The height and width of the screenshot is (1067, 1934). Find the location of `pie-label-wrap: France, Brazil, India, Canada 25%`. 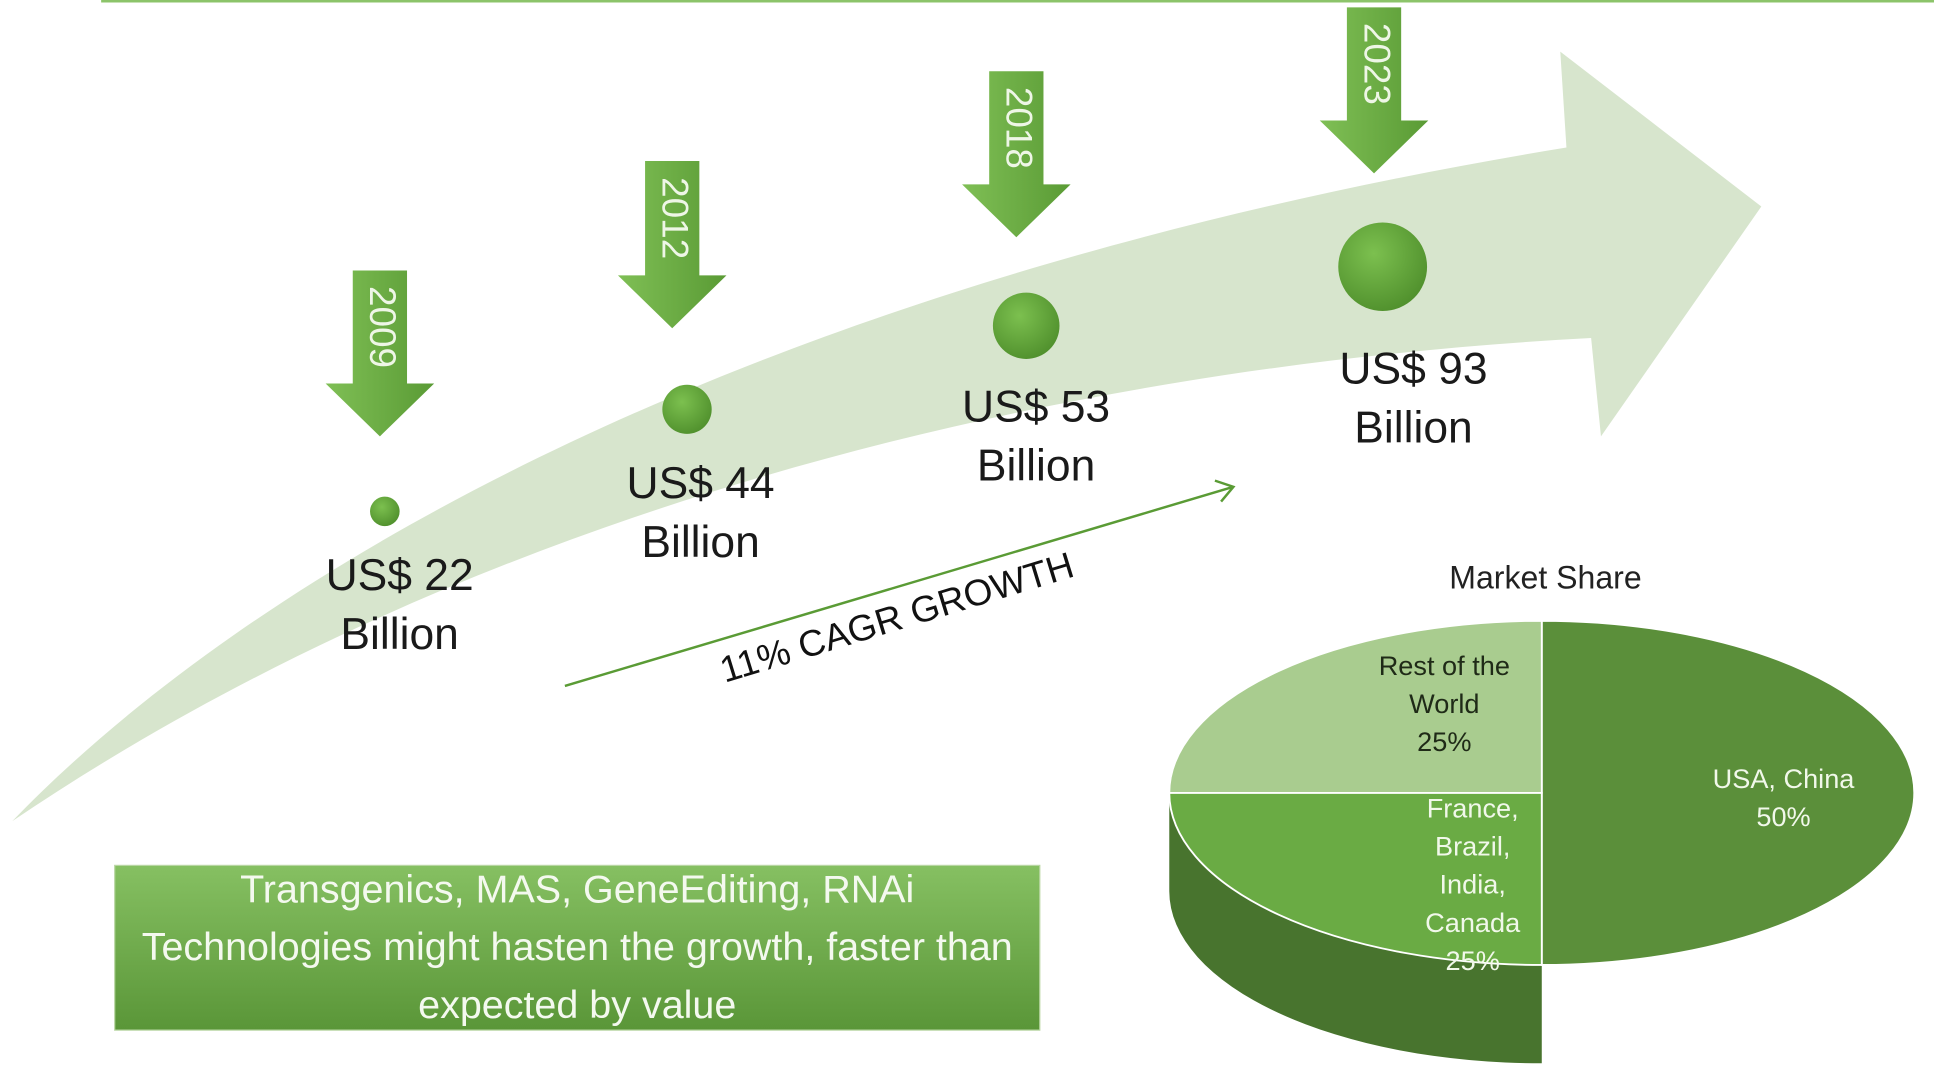

pie-label-wrap: France, Brazil, India, Canada 25% is located at coordinates (1473, 884).